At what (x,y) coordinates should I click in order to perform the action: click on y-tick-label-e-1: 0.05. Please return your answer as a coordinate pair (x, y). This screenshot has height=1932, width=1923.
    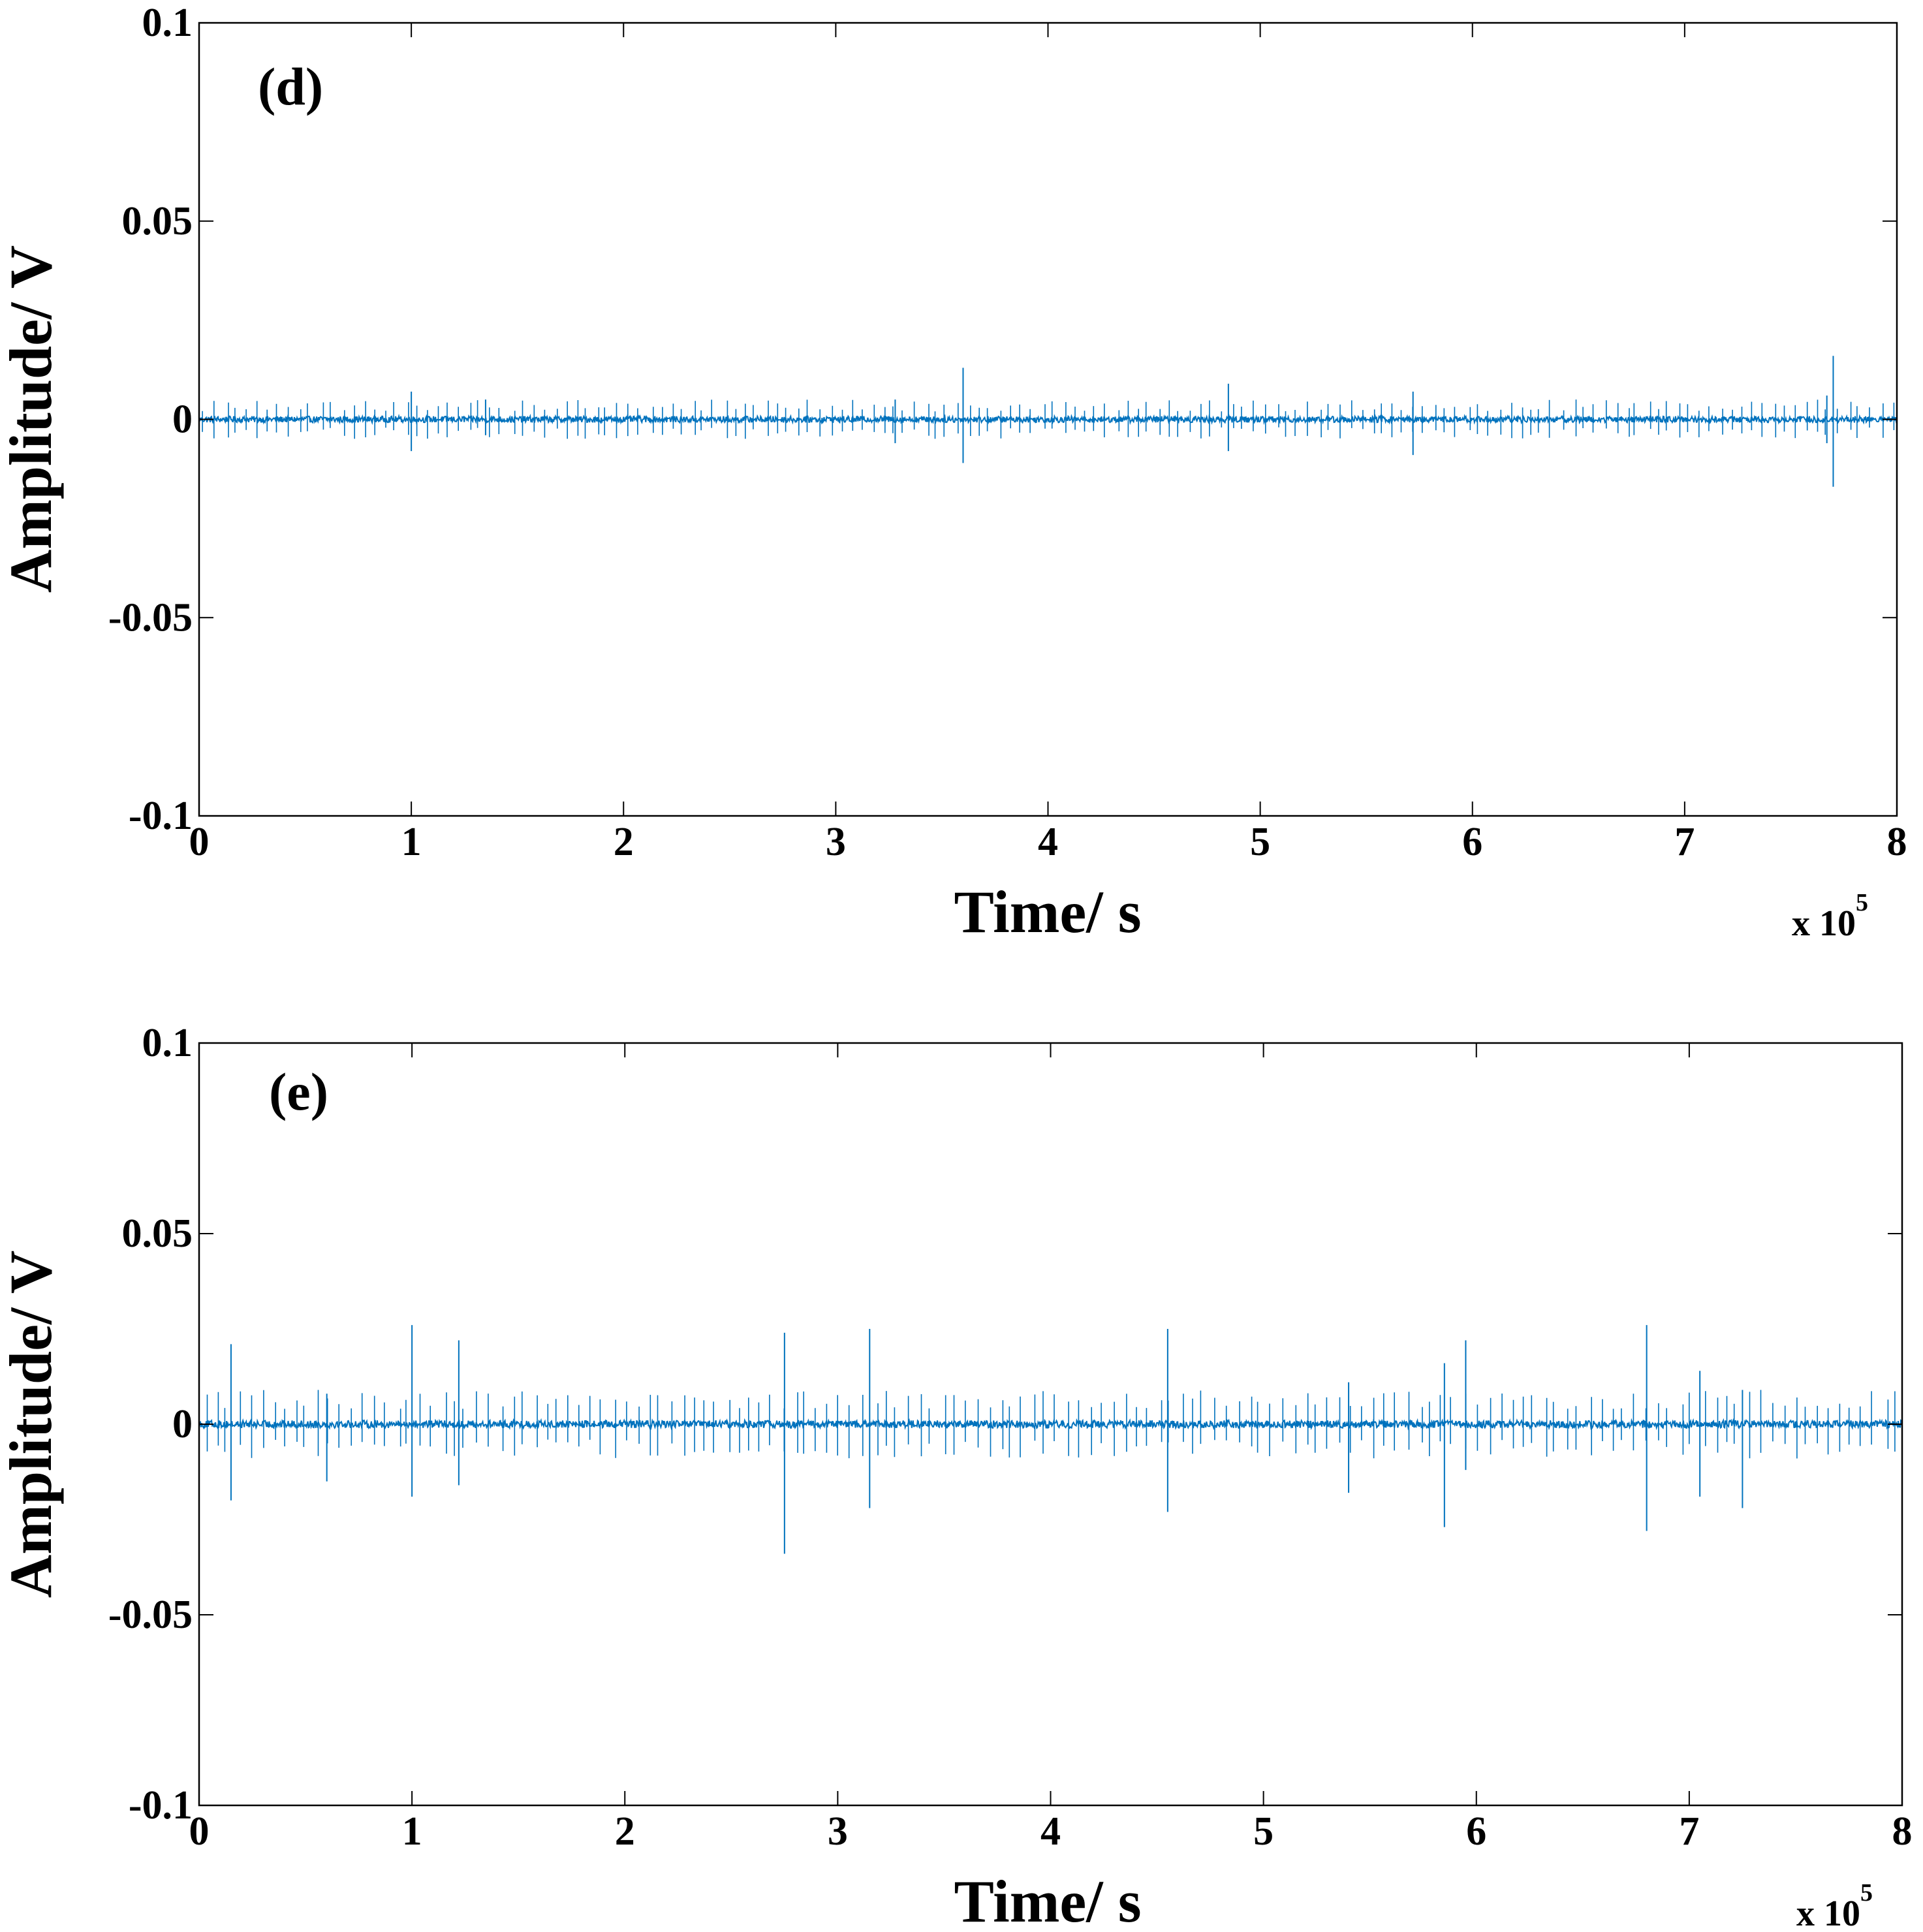
    Looking at the image, I should click on (157, 1233).